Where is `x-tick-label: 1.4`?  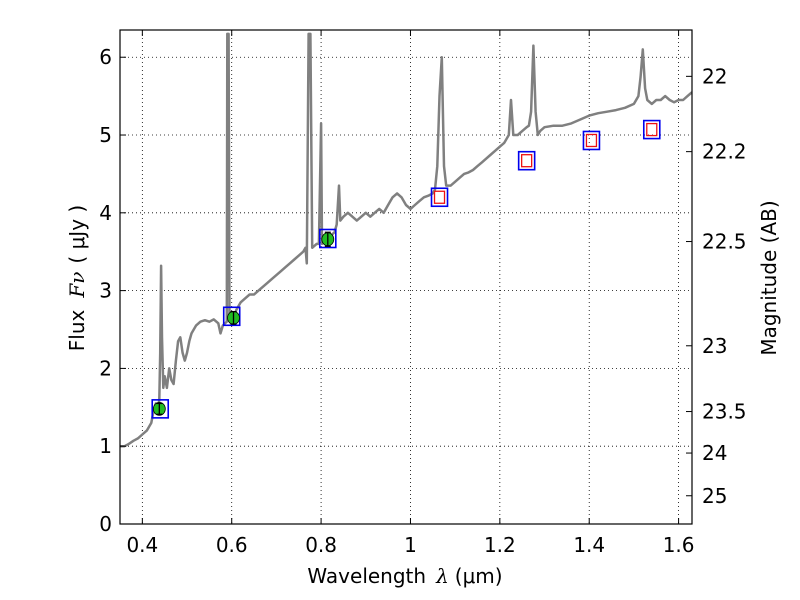 x-tick-label: 1.4 is located at coordinates (589, 545).